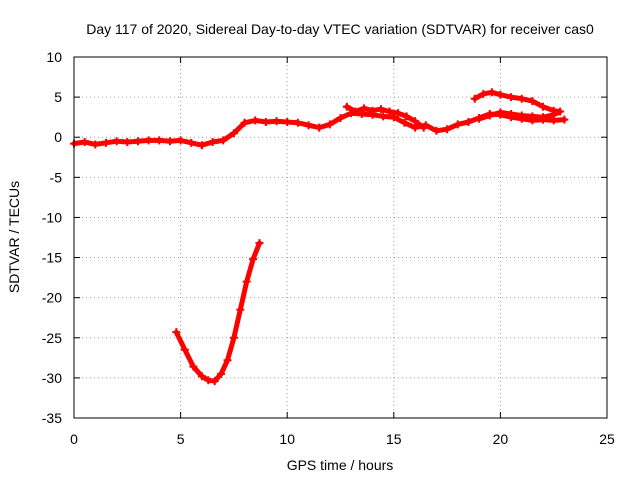 This screenshot has width=640, height=480. I want to click on y-tick-label: -20, so click(52, 298).